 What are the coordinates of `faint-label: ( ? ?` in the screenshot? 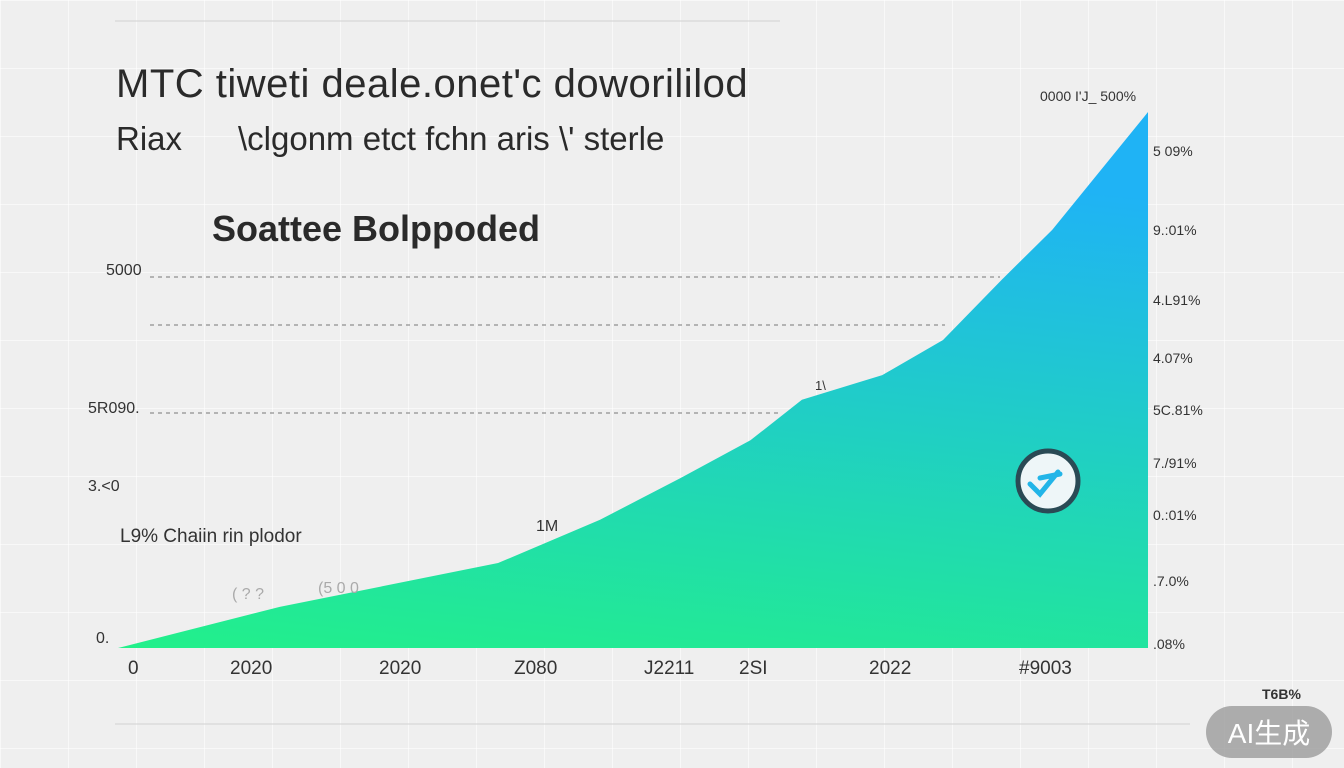 It's located at (248, 594).